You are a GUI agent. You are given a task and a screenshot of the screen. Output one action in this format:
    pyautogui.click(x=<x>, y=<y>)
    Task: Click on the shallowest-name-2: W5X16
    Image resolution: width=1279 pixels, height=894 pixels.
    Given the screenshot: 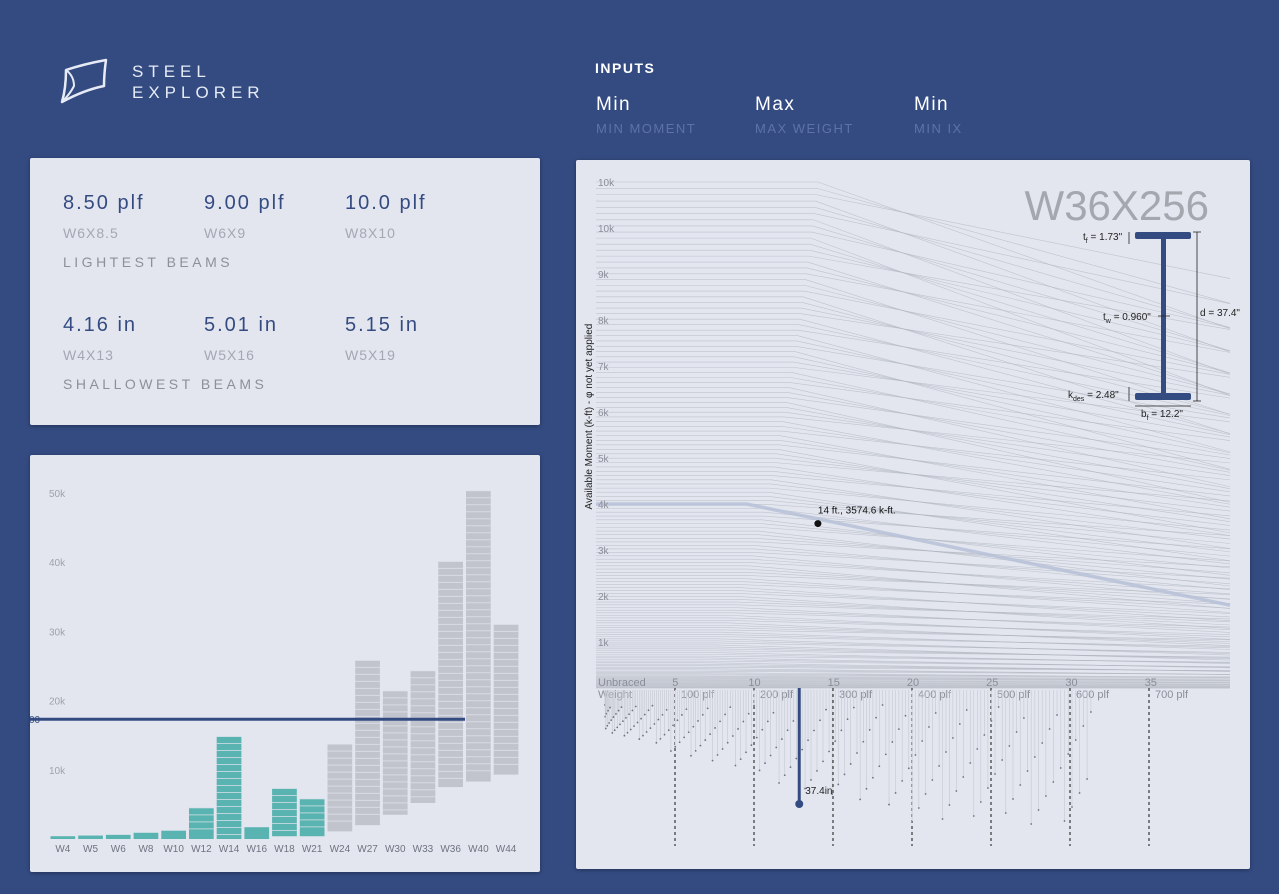 What is the action you would take?
    pyautogui.click(x=229, y=355)
    